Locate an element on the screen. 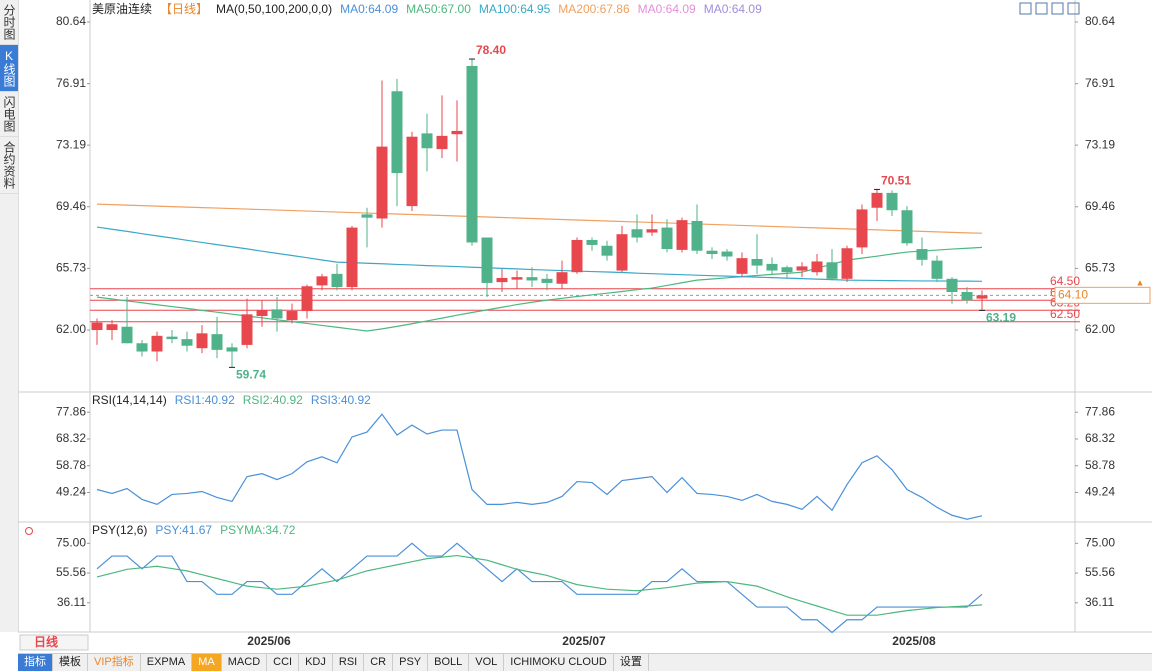 The width and height of the screenshot is (1152, 671). sidebar-tab: 合约资料 is located at coordinates (9, 165).